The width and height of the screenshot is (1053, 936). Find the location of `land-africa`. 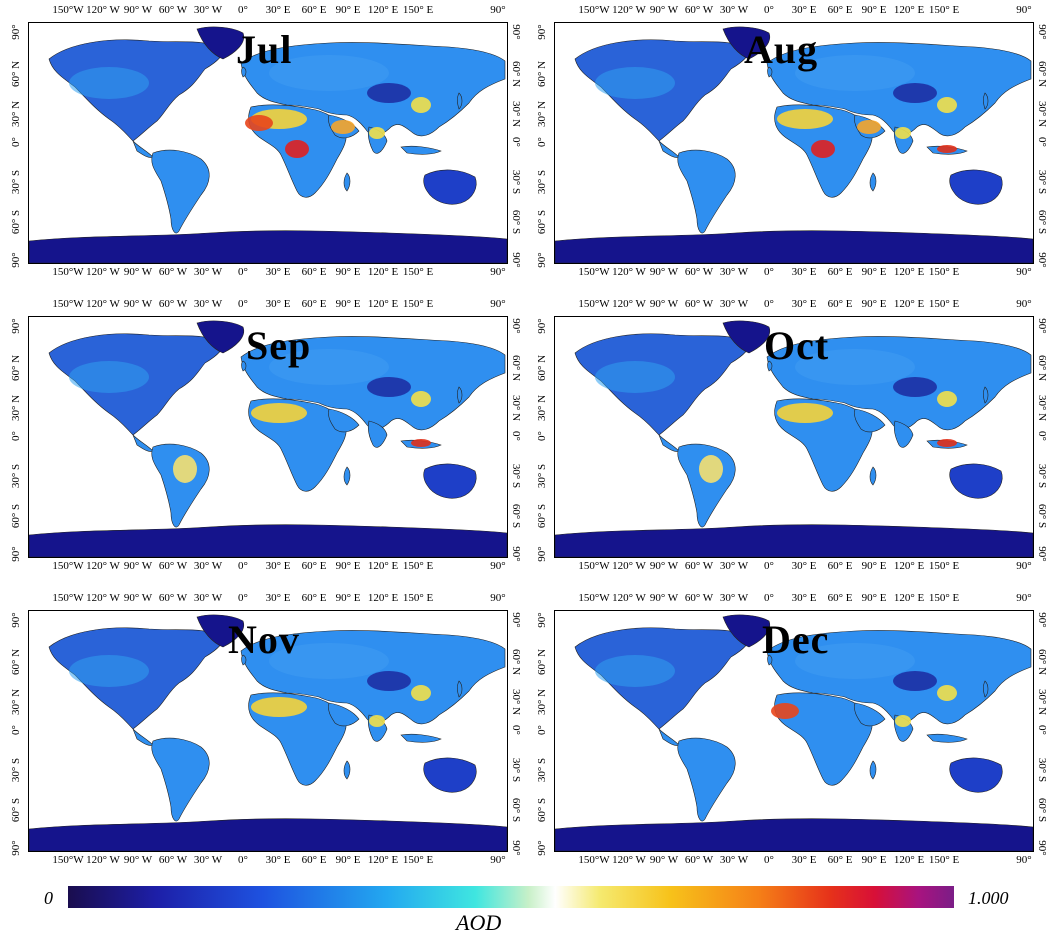

land-africa is located at coordinates (823, 739).